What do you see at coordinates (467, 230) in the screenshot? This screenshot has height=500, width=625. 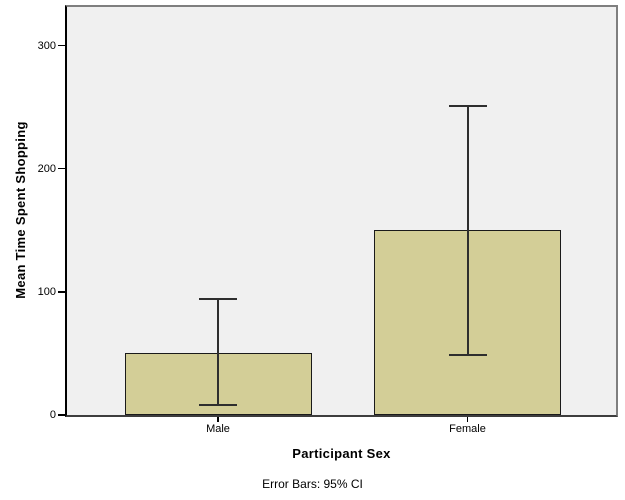 I see `error-bar-line-female` at bounding box center [467, 230].